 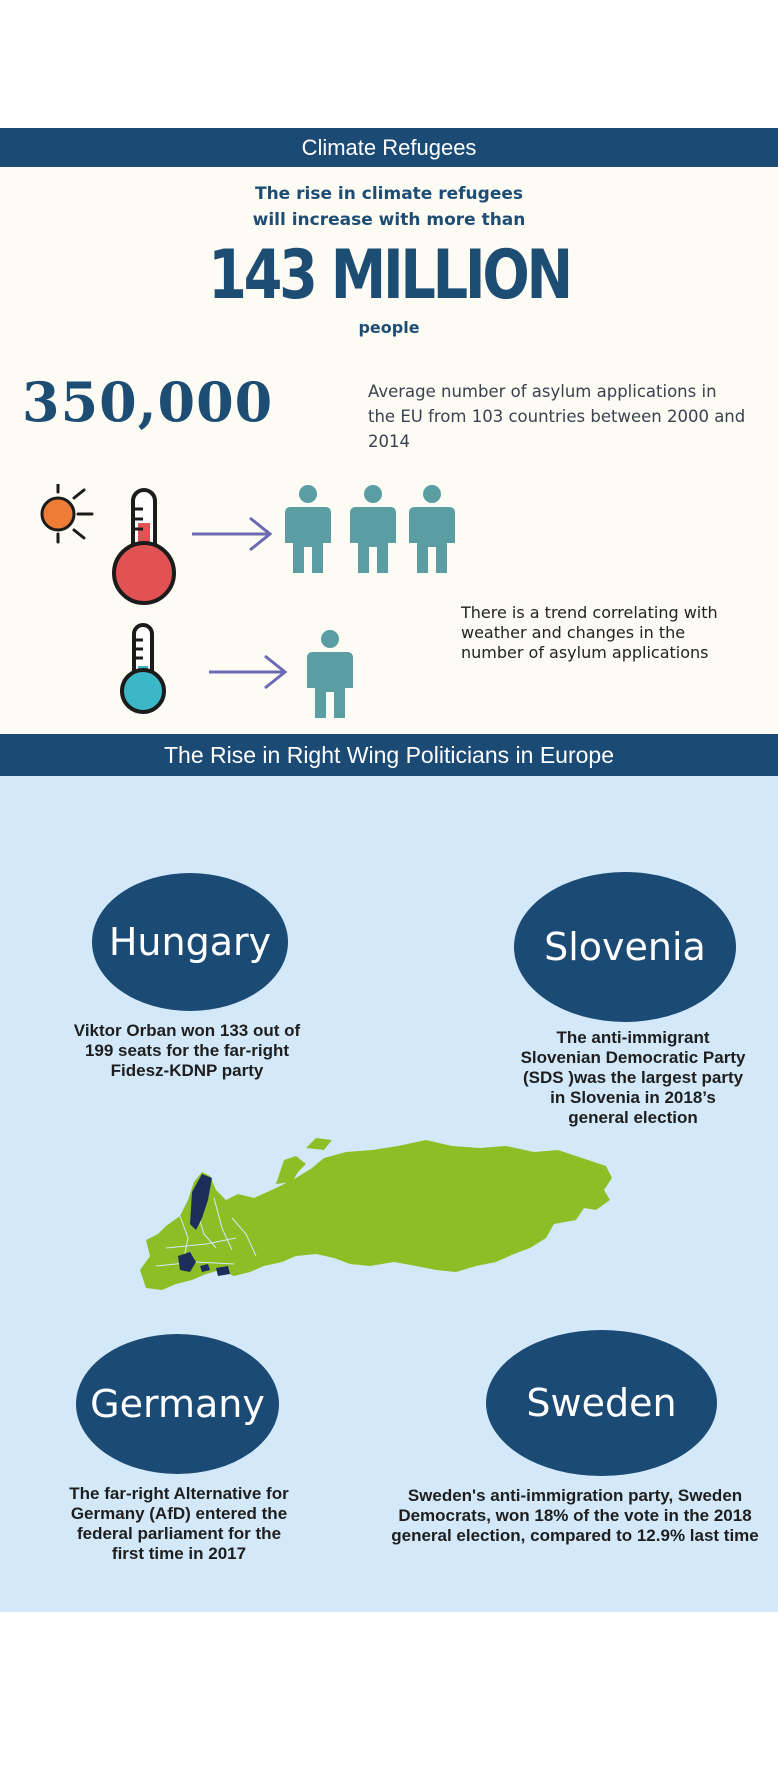 What do you see at coordinates (144, 546) in the screenshot?
I see `hot-thermometer-icon` at bounding box center [144, 546].